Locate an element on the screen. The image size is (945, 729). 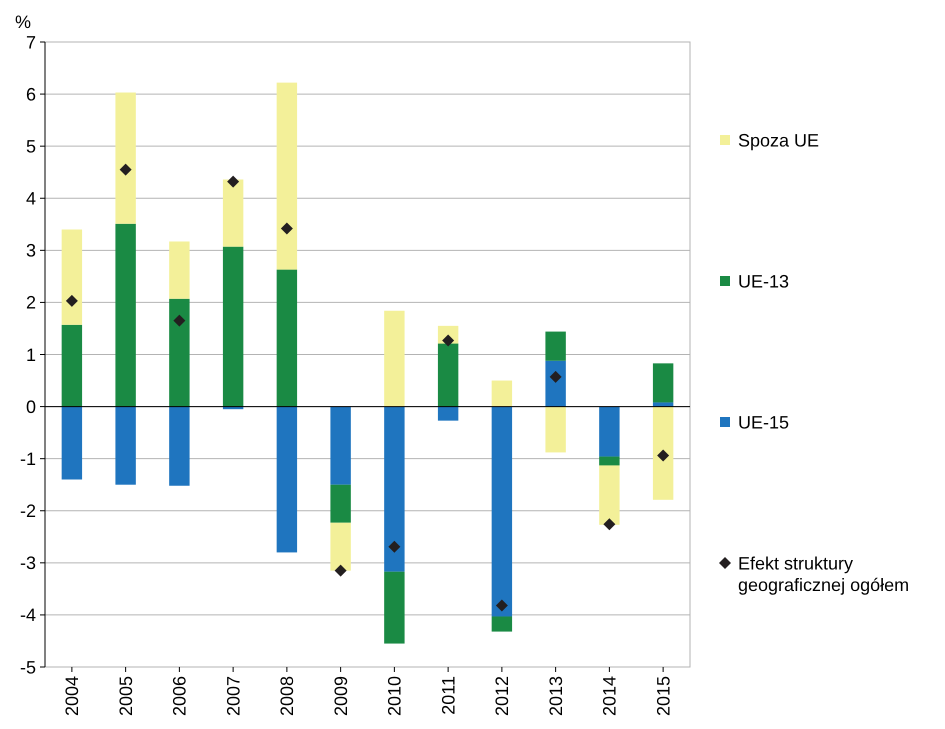
x-tick-label: 2004 is located at coordinates (72, 696).